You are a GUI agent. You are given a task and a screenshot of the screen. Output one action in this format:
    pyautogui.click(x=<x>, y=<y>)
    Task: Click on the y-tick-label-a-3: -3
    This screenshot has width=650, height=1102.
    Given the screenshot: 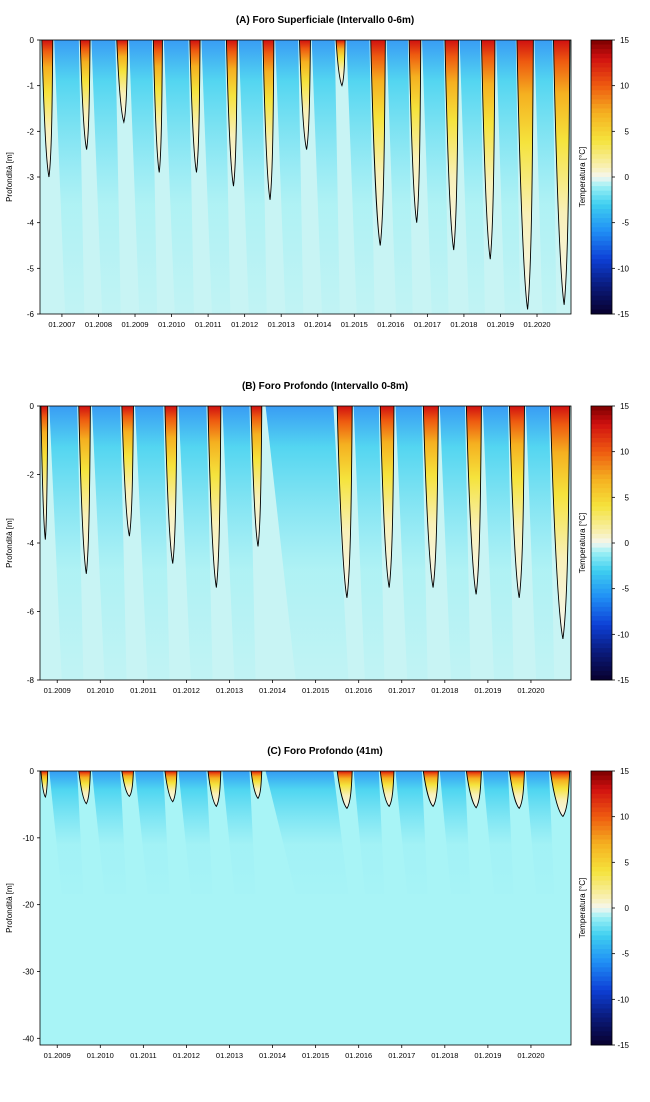 What is the action you would take?
    pyautogui.click(x=31, y=177)
    